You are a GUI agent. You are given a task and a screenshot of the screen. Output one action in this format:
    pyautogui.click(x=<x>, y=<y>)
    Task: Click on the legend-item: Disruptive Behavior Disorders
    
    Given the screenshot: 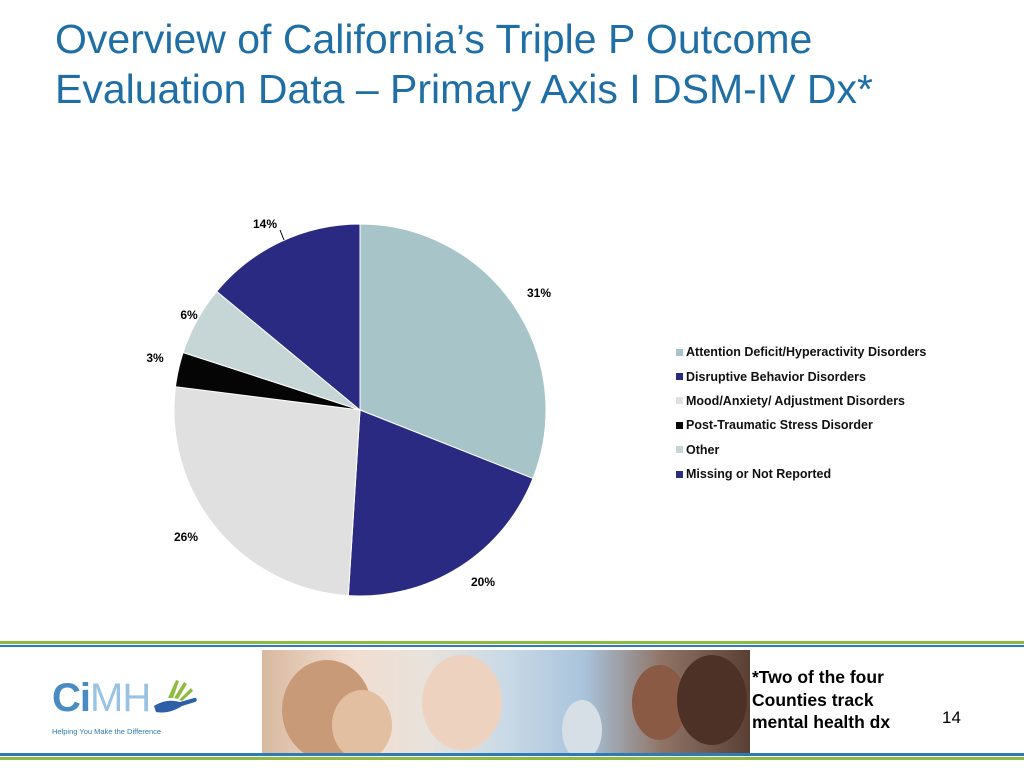 What is the action you would take?
    pyautogui.click(x=801, y=376)
    